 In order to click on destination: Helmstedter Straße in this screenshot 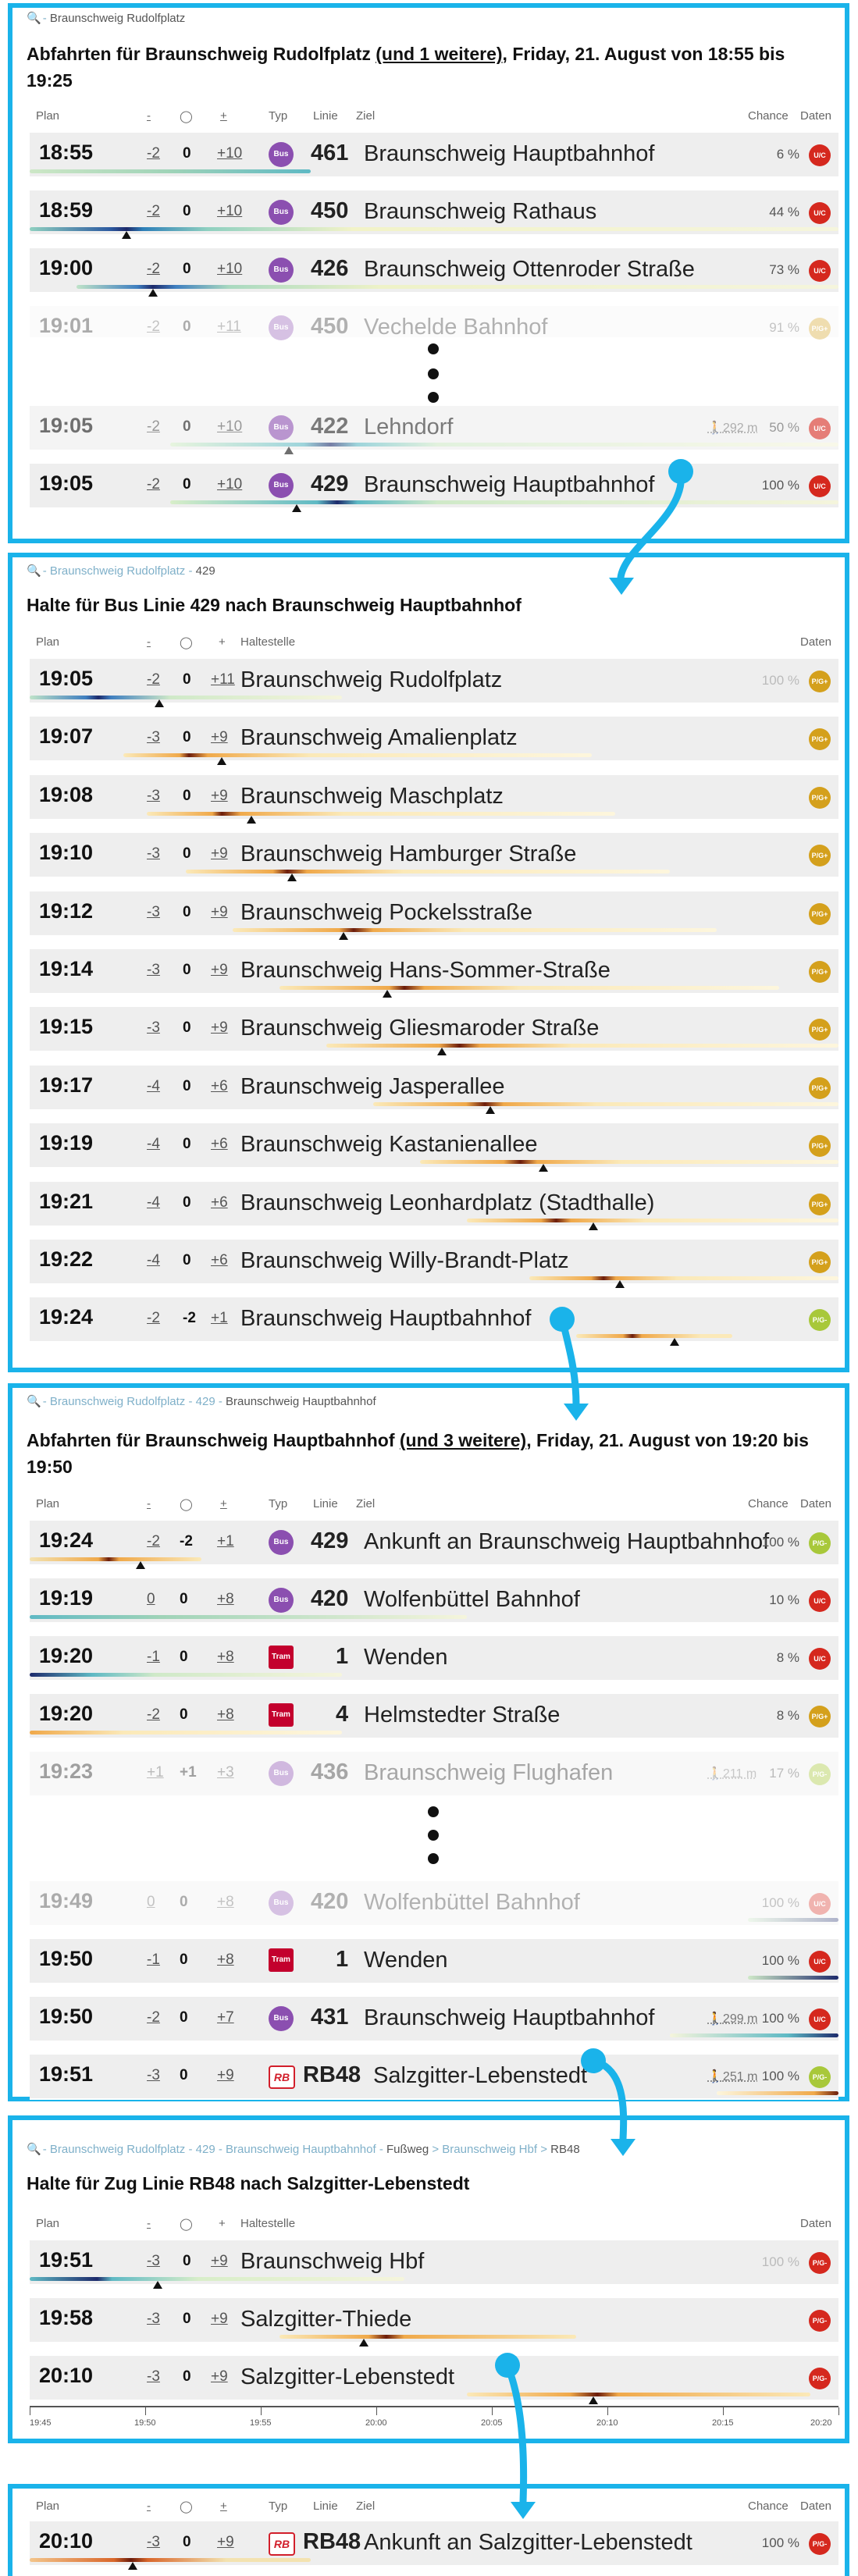, I will do `click(462, 1715)`.